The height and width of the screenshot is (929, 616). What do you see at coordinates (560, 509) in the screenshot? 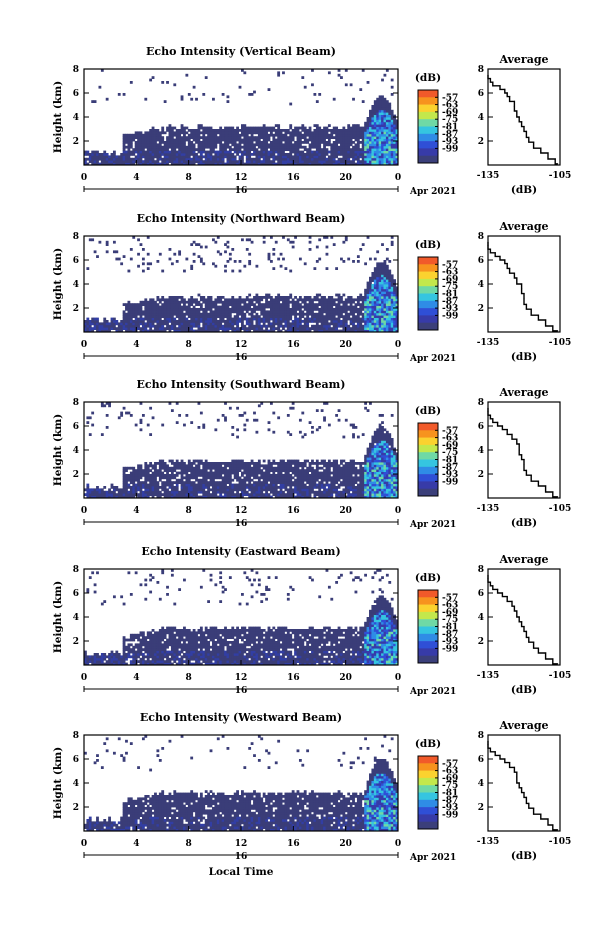
I see `avg-x-tick-label: -105` at bounding box center [560, 509].